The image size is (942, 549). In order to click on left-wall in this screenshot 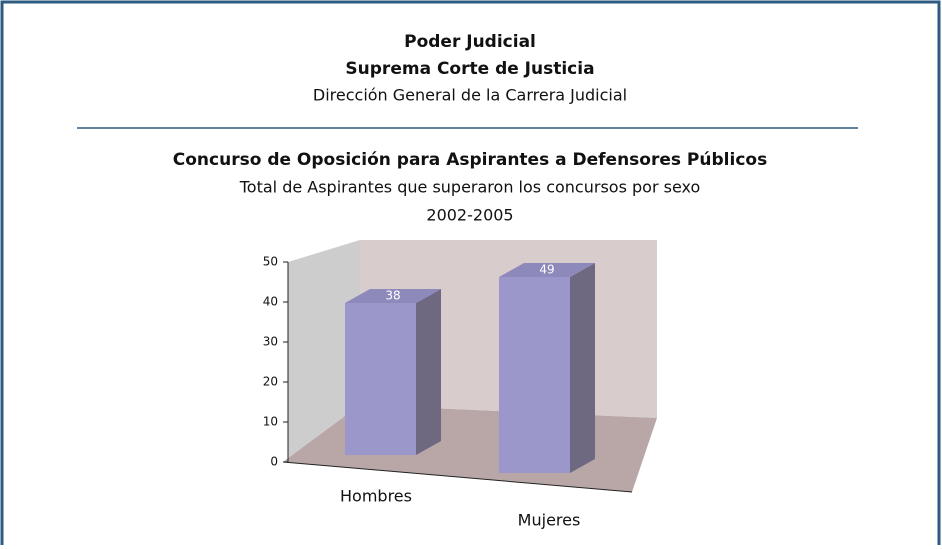, I will do `click(324, 351)`.